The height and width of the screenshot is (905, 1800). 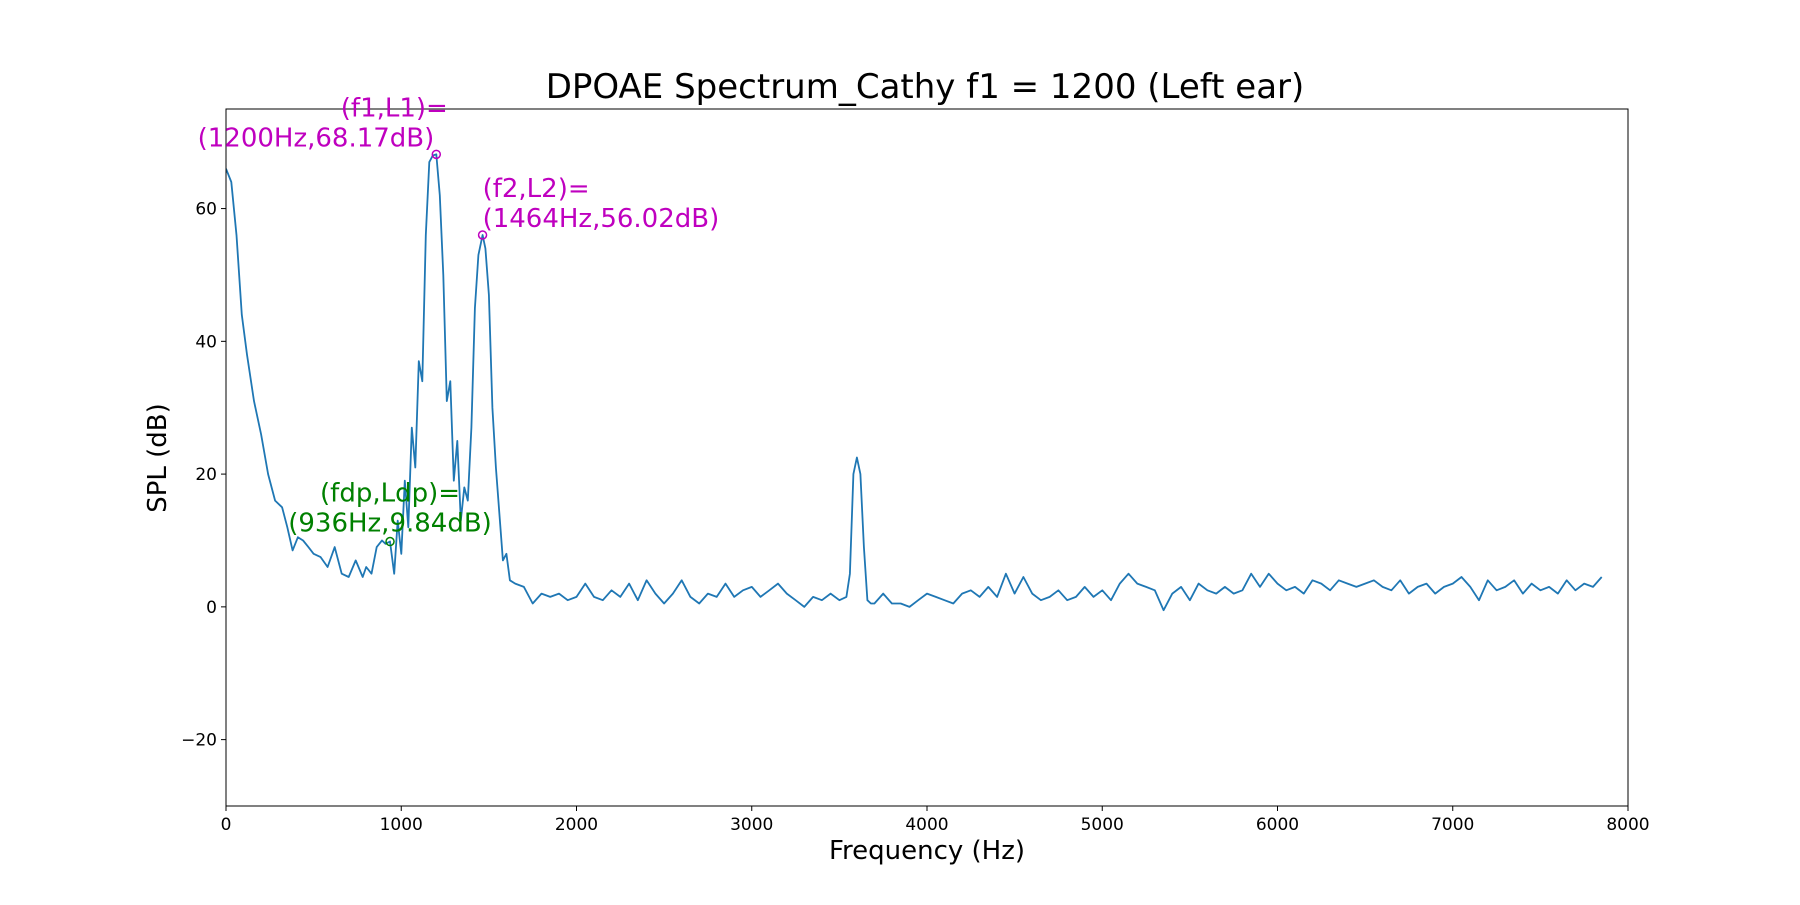 I want to click on y-tick-label: −20, so click(x=199, y=741).